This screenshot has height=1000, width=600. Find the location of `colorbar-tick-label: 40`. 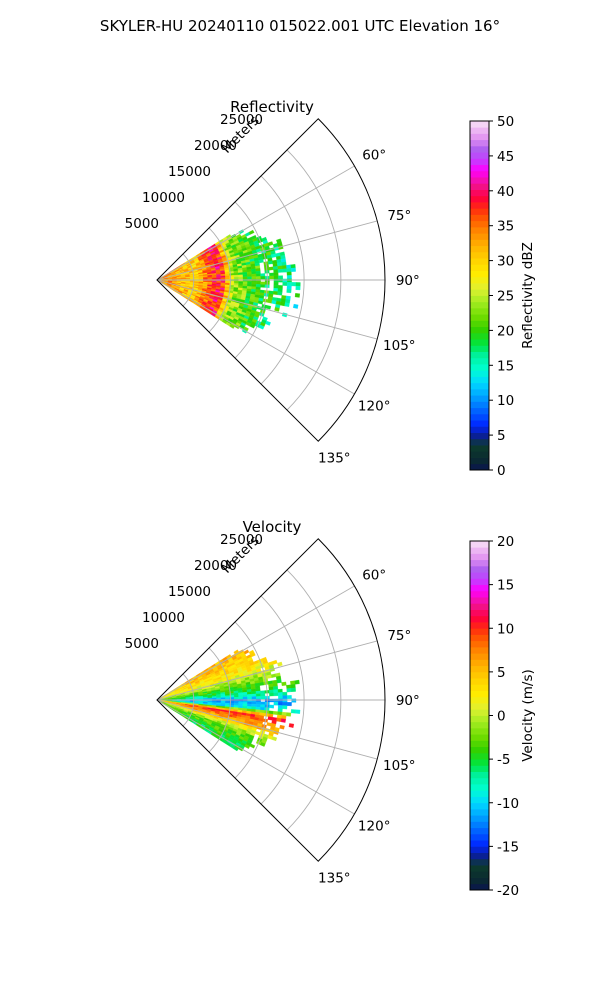

colorbar-tick-label: 40 is located at coordinates (505, 192).